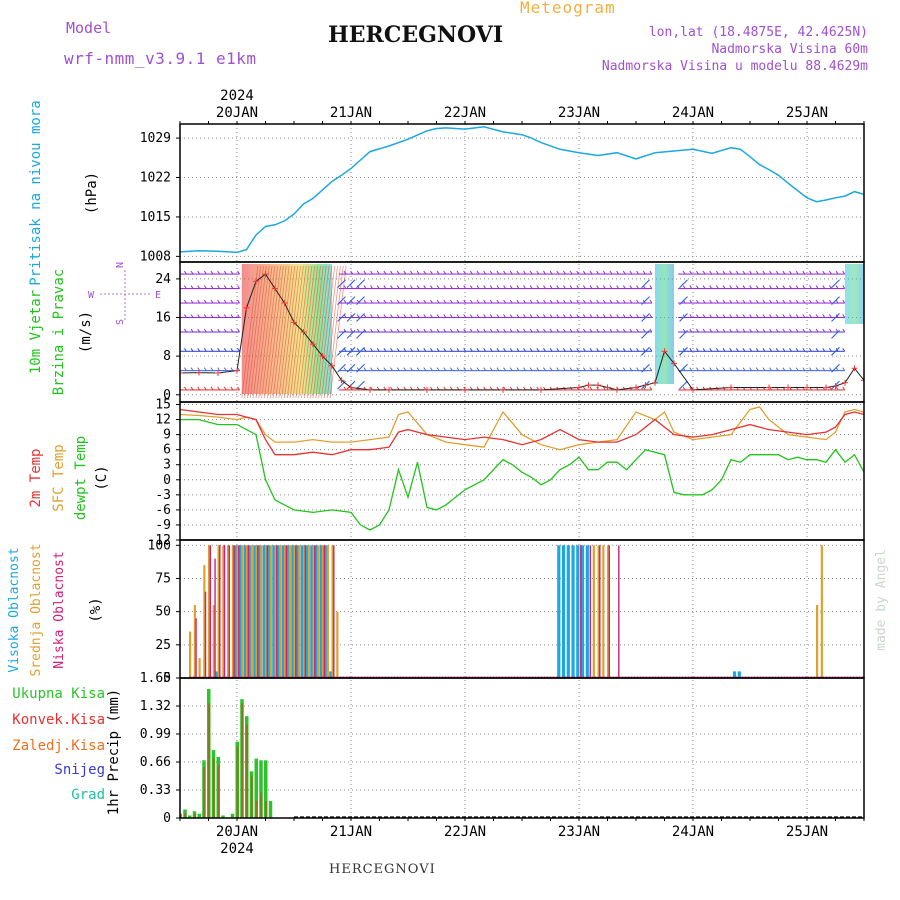  I want to click on wind-speed-line, so click(522, 332).